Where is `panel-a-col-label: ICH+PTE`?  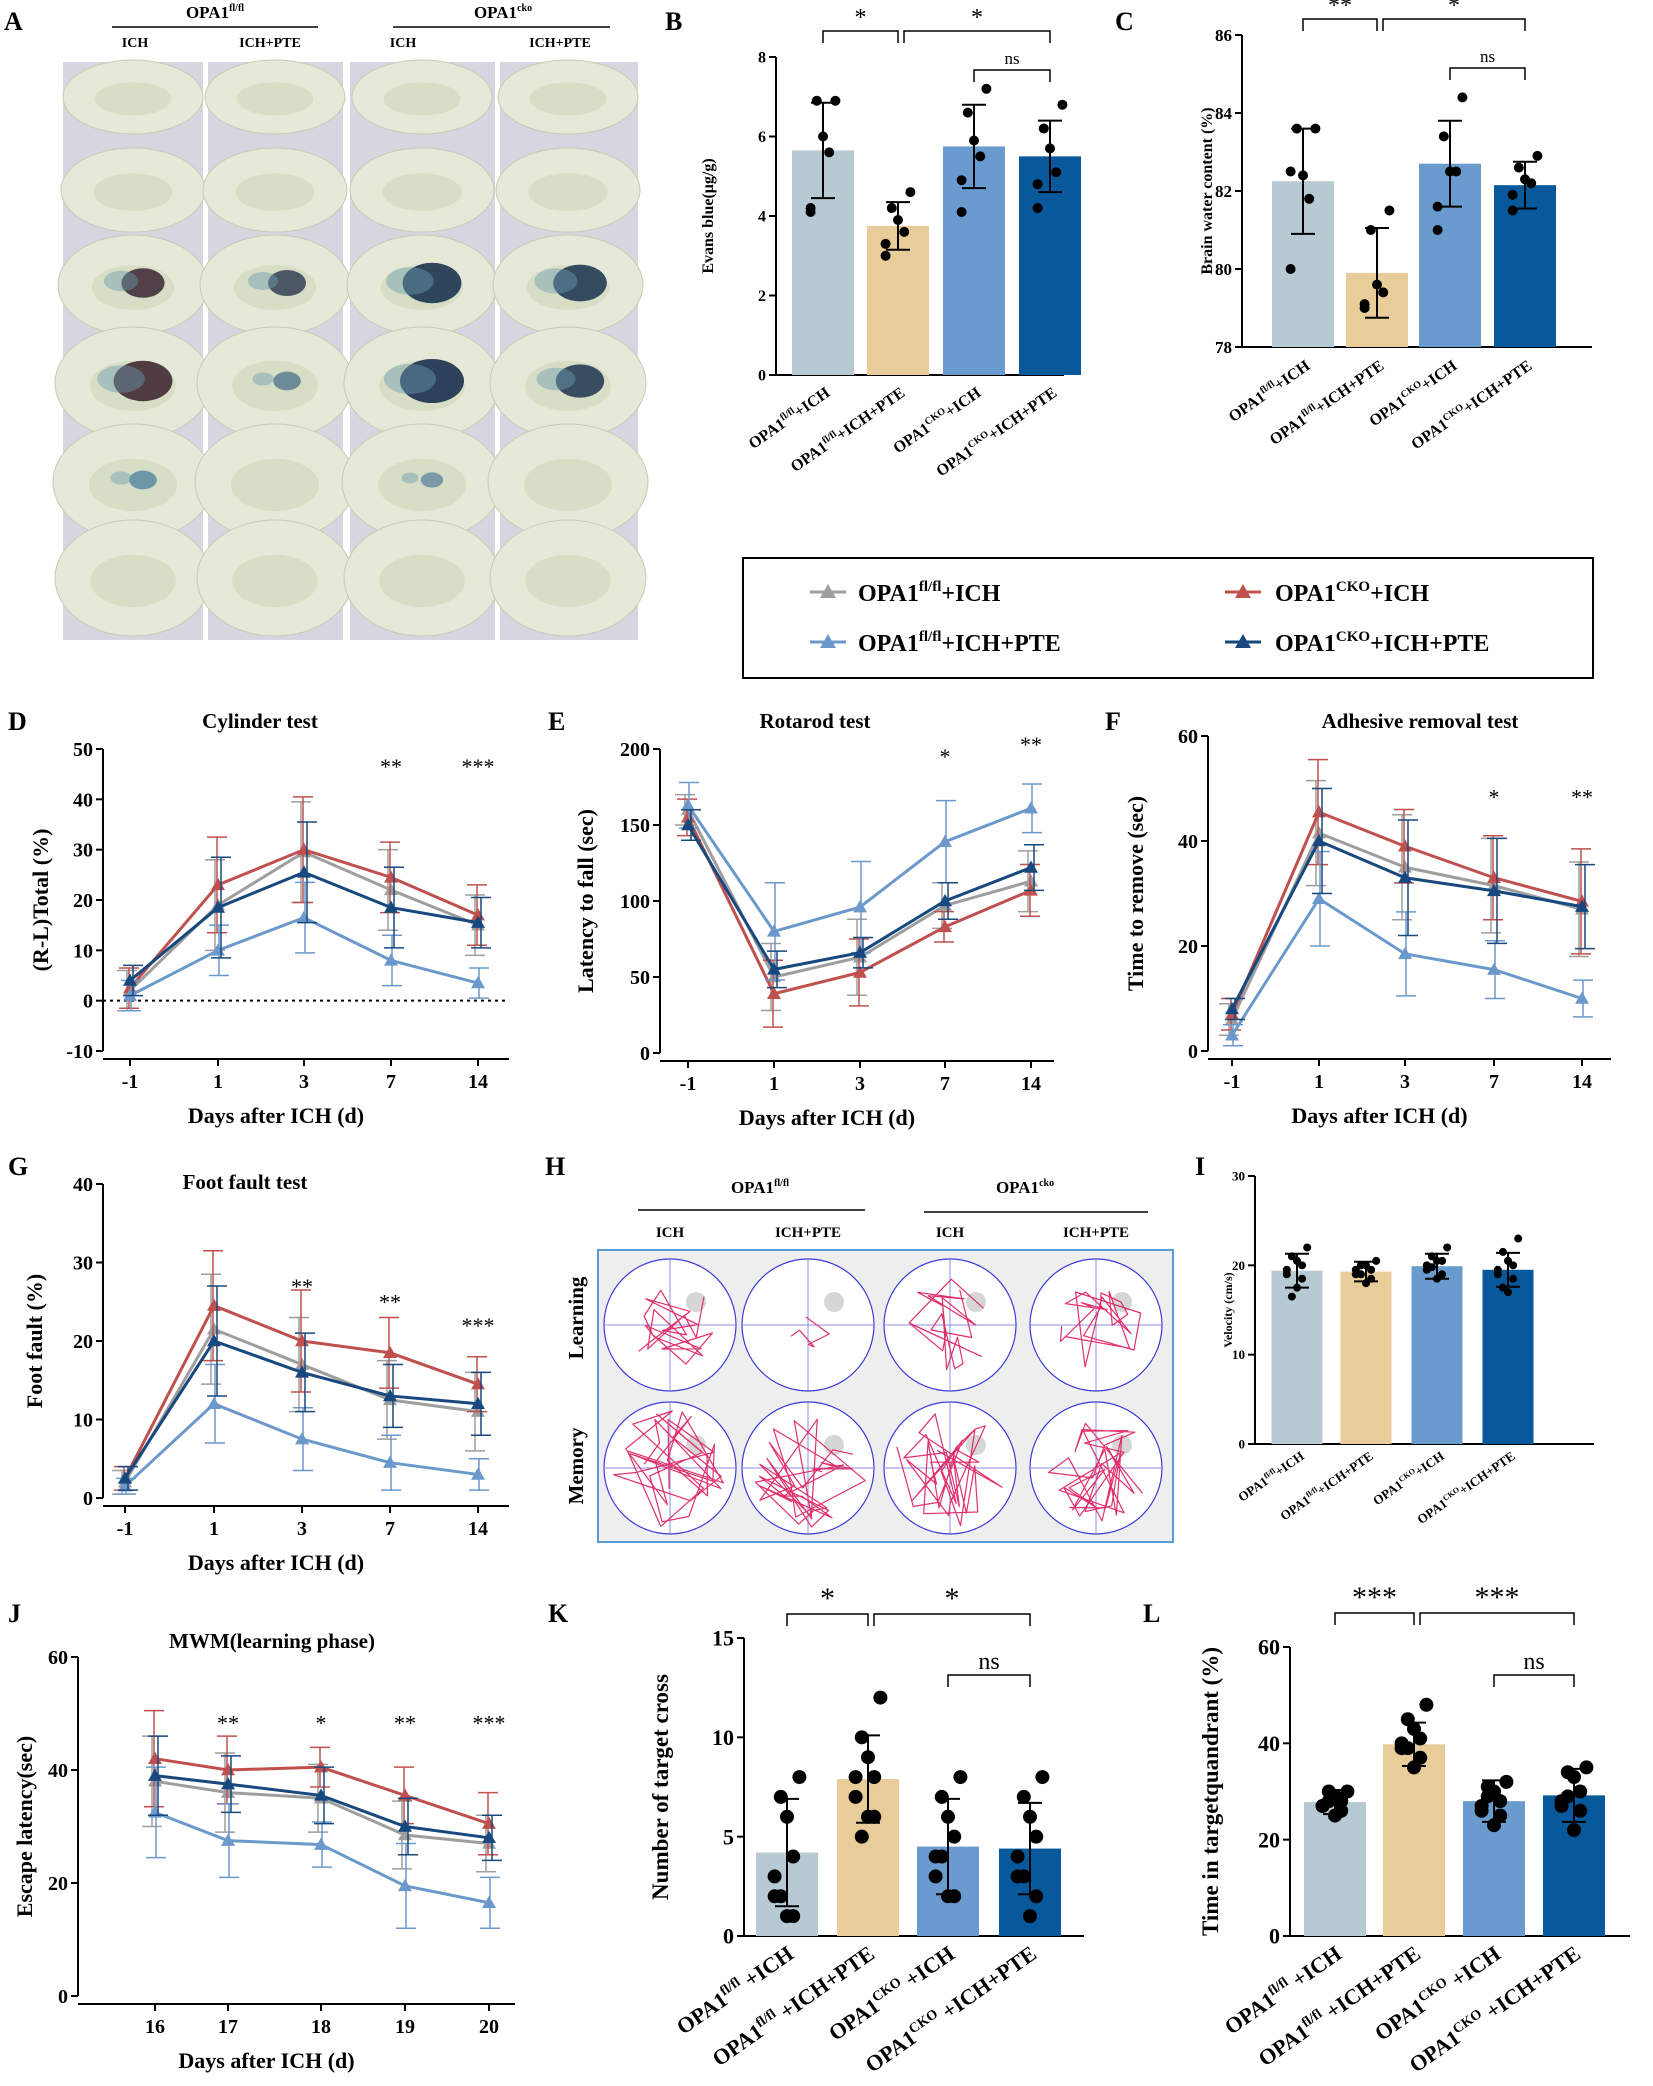 panel-a-col-label: ICH+PTE is located at coordinates (270, 43).